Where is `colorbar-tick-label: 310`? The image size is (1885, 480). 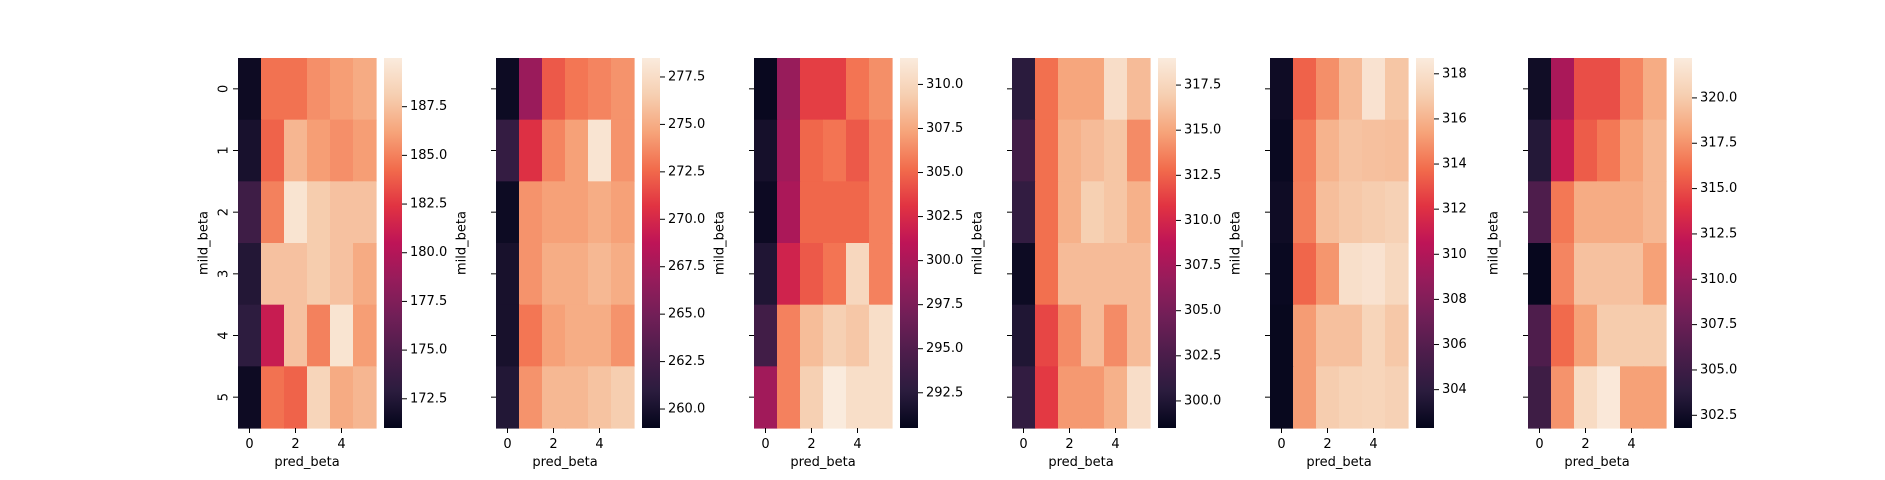
colorbar-tick-label: 310 is located at coordinates (1454, 254).